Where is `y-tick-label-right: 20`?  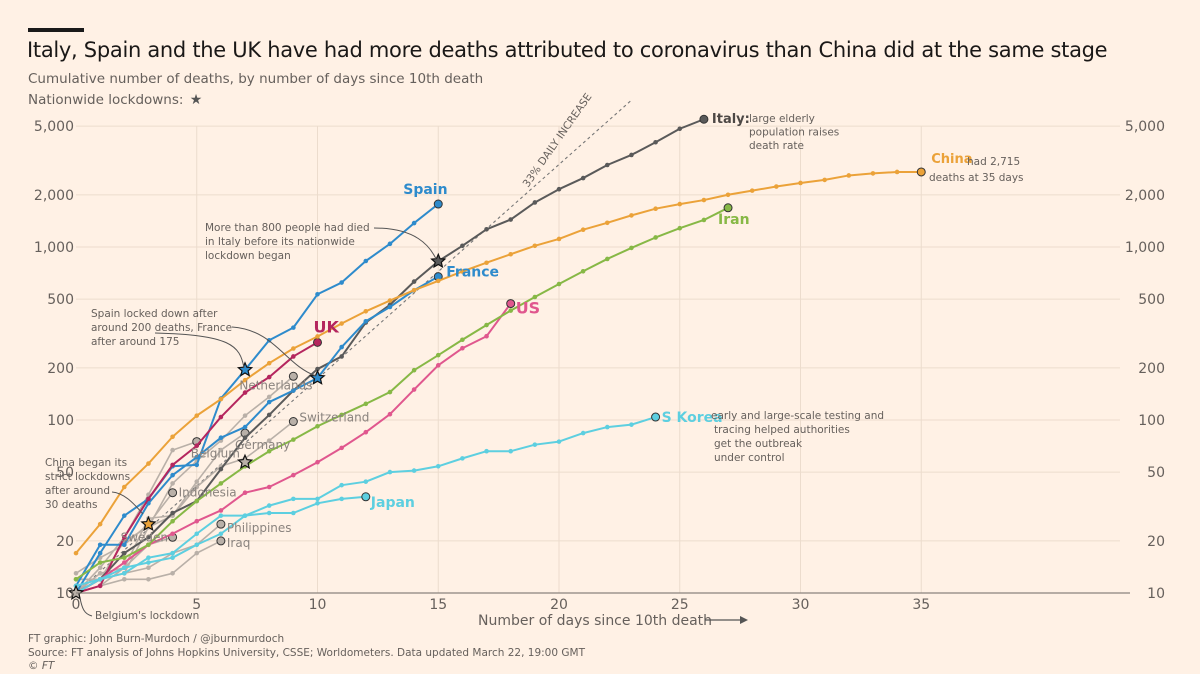
y-tick-label-right: 20 is located at coordinates (1156, 542).